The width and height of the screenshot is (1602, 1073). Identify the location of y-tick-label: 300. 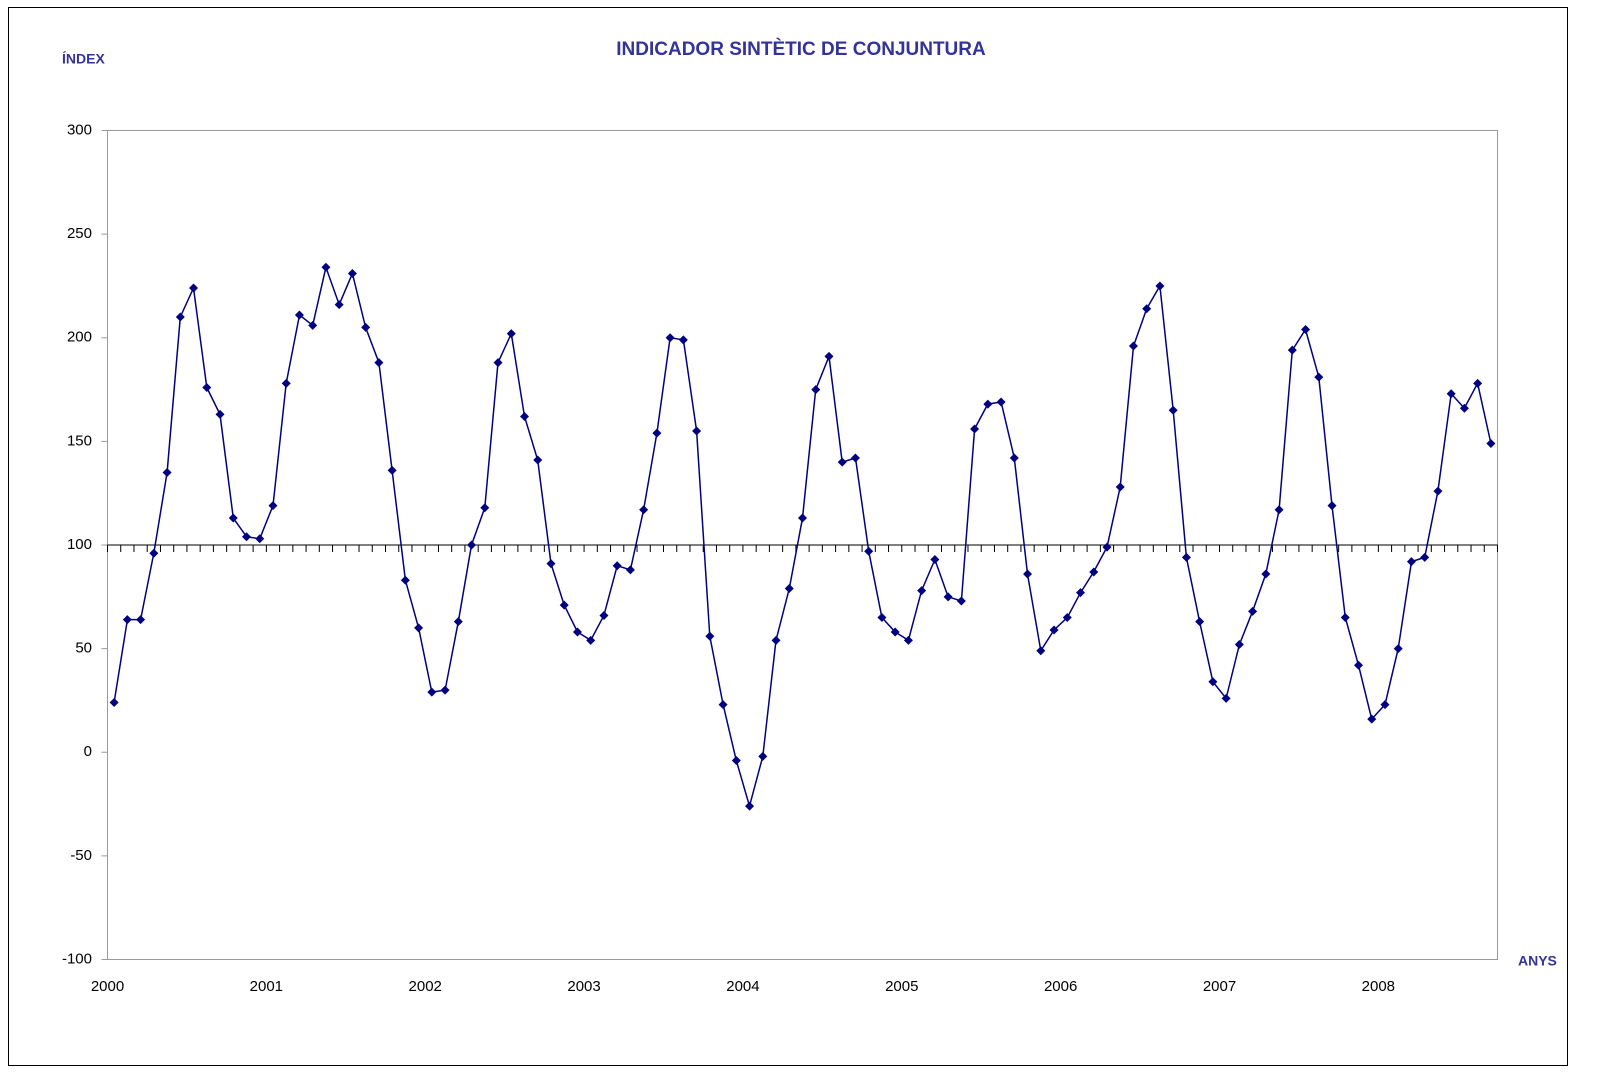
(79, 129).